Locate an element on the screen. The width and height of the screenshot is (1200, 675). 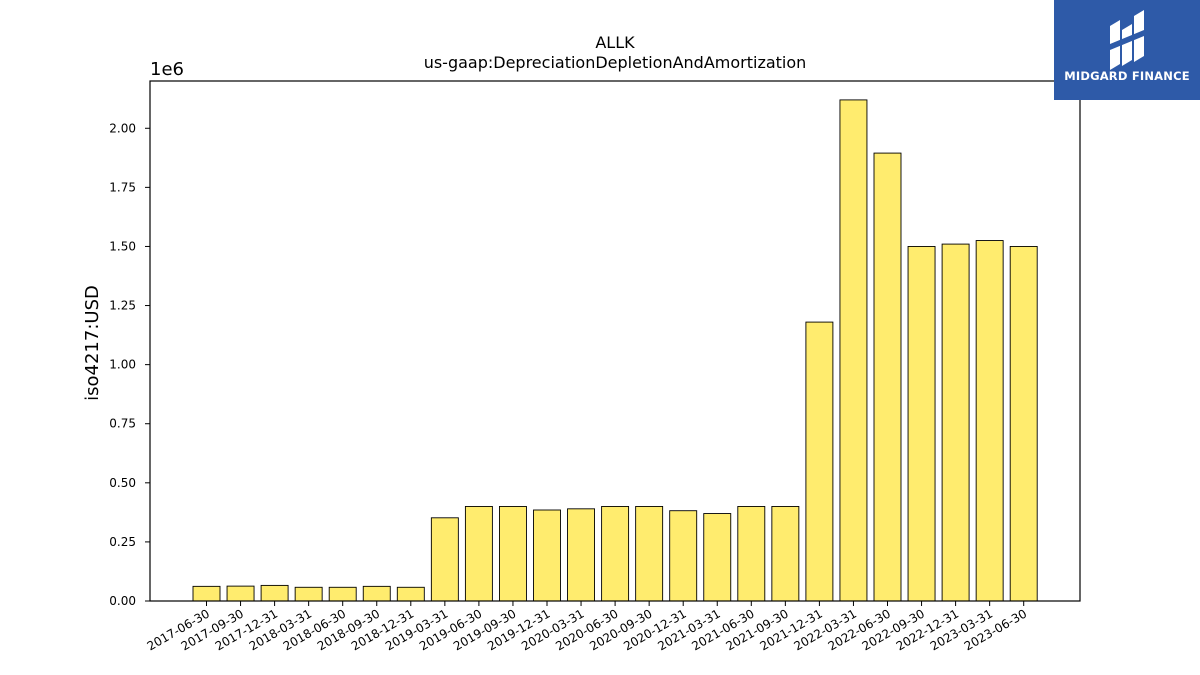
y-tick-label: 0.50 is located at coordinates (122, 483).